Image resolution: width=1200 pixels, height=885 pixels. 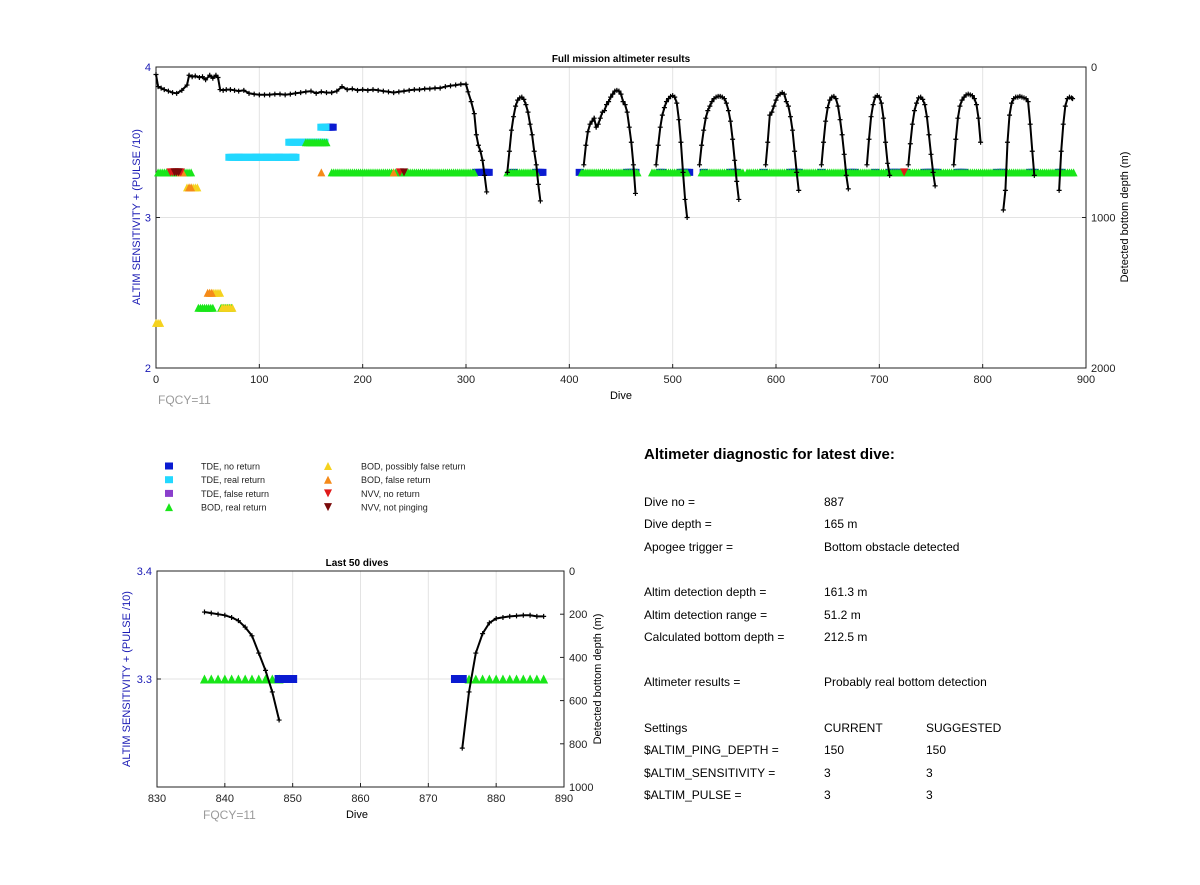 I want to click on x-tick-label: 900, so click(x=1086, y=380).